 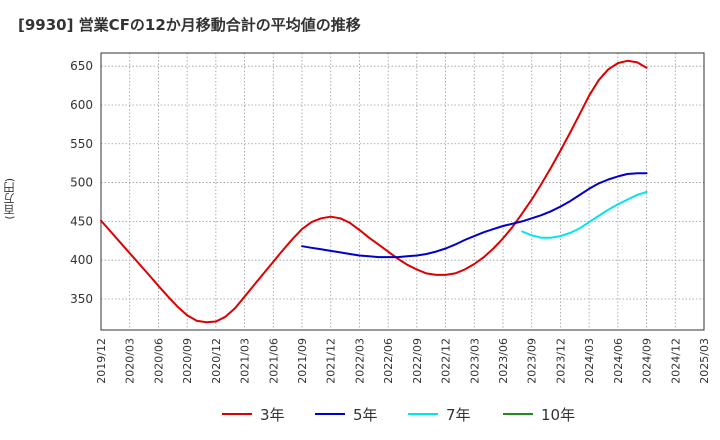 What do you see at coordinates (81, 144) in the screenshot?
I see `y-tick-label: 550` at bounding box center [81, 144].